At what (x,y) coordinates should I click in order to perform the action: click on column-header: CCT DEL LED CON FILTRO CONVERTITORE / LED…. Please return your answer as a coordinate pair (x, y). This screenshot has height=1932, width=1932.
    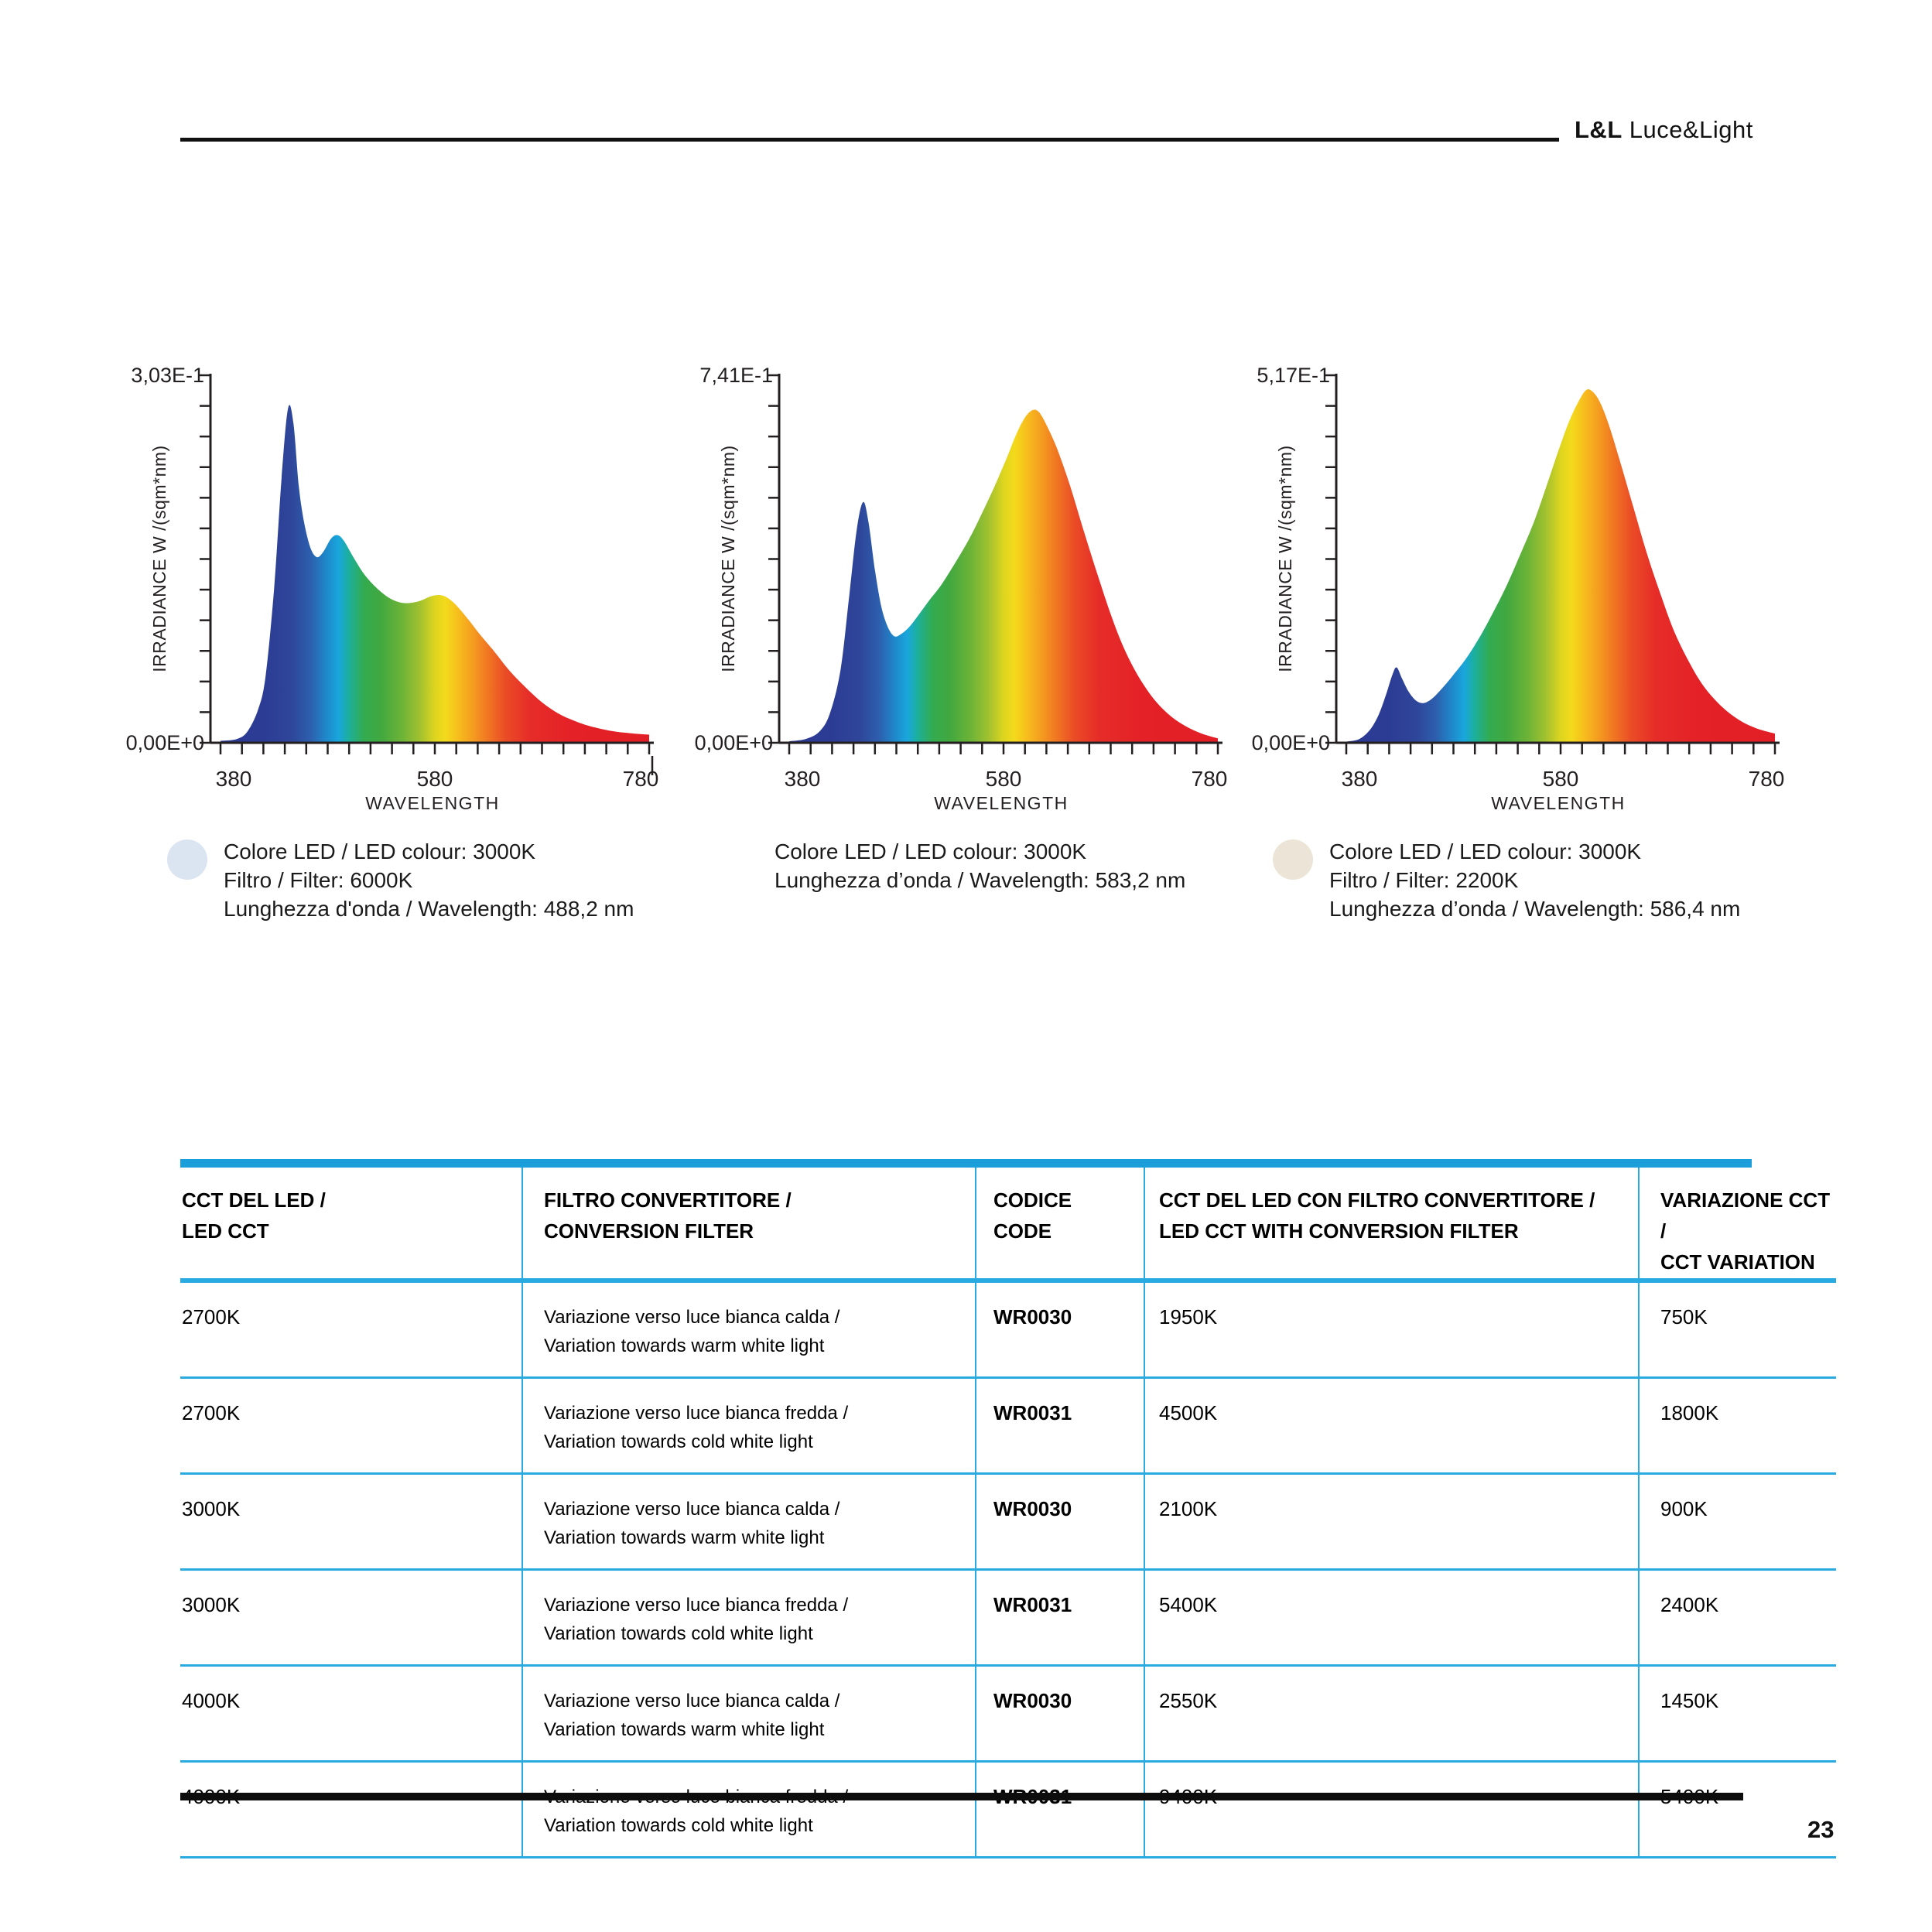
    Looking at the image, I should click on (1392, 1225).